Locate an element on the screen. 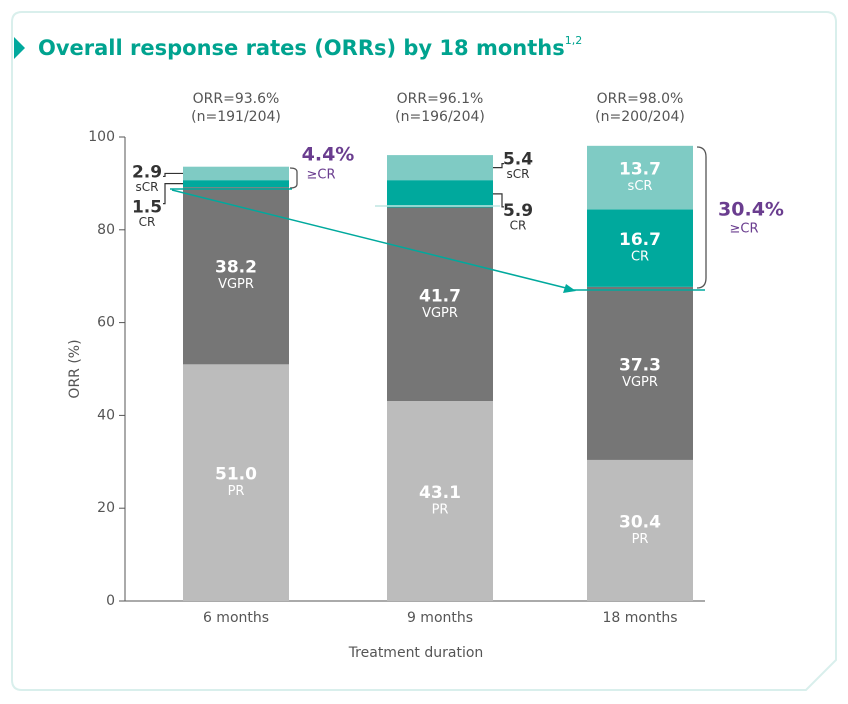 This screenshot has width=848, height=704. value-label: 1.5 is located at coordinates (147, 208).